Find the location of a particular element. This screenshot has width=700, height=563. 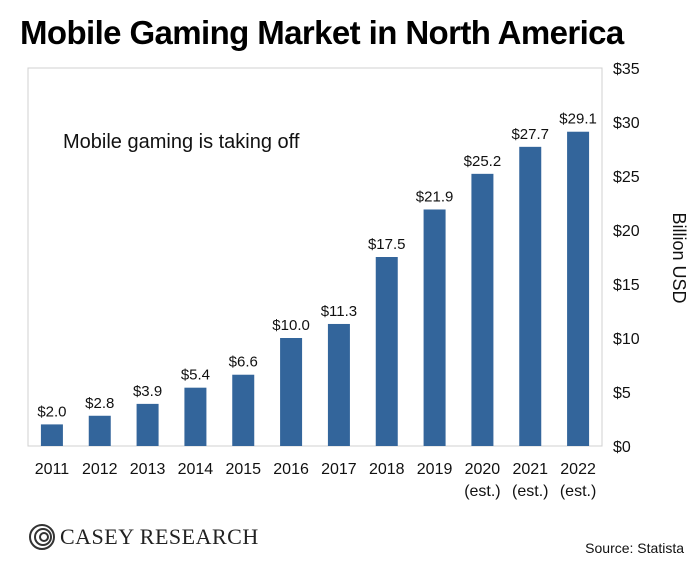

y-tick-label-7: $35 is located at coordinates (626, 69).